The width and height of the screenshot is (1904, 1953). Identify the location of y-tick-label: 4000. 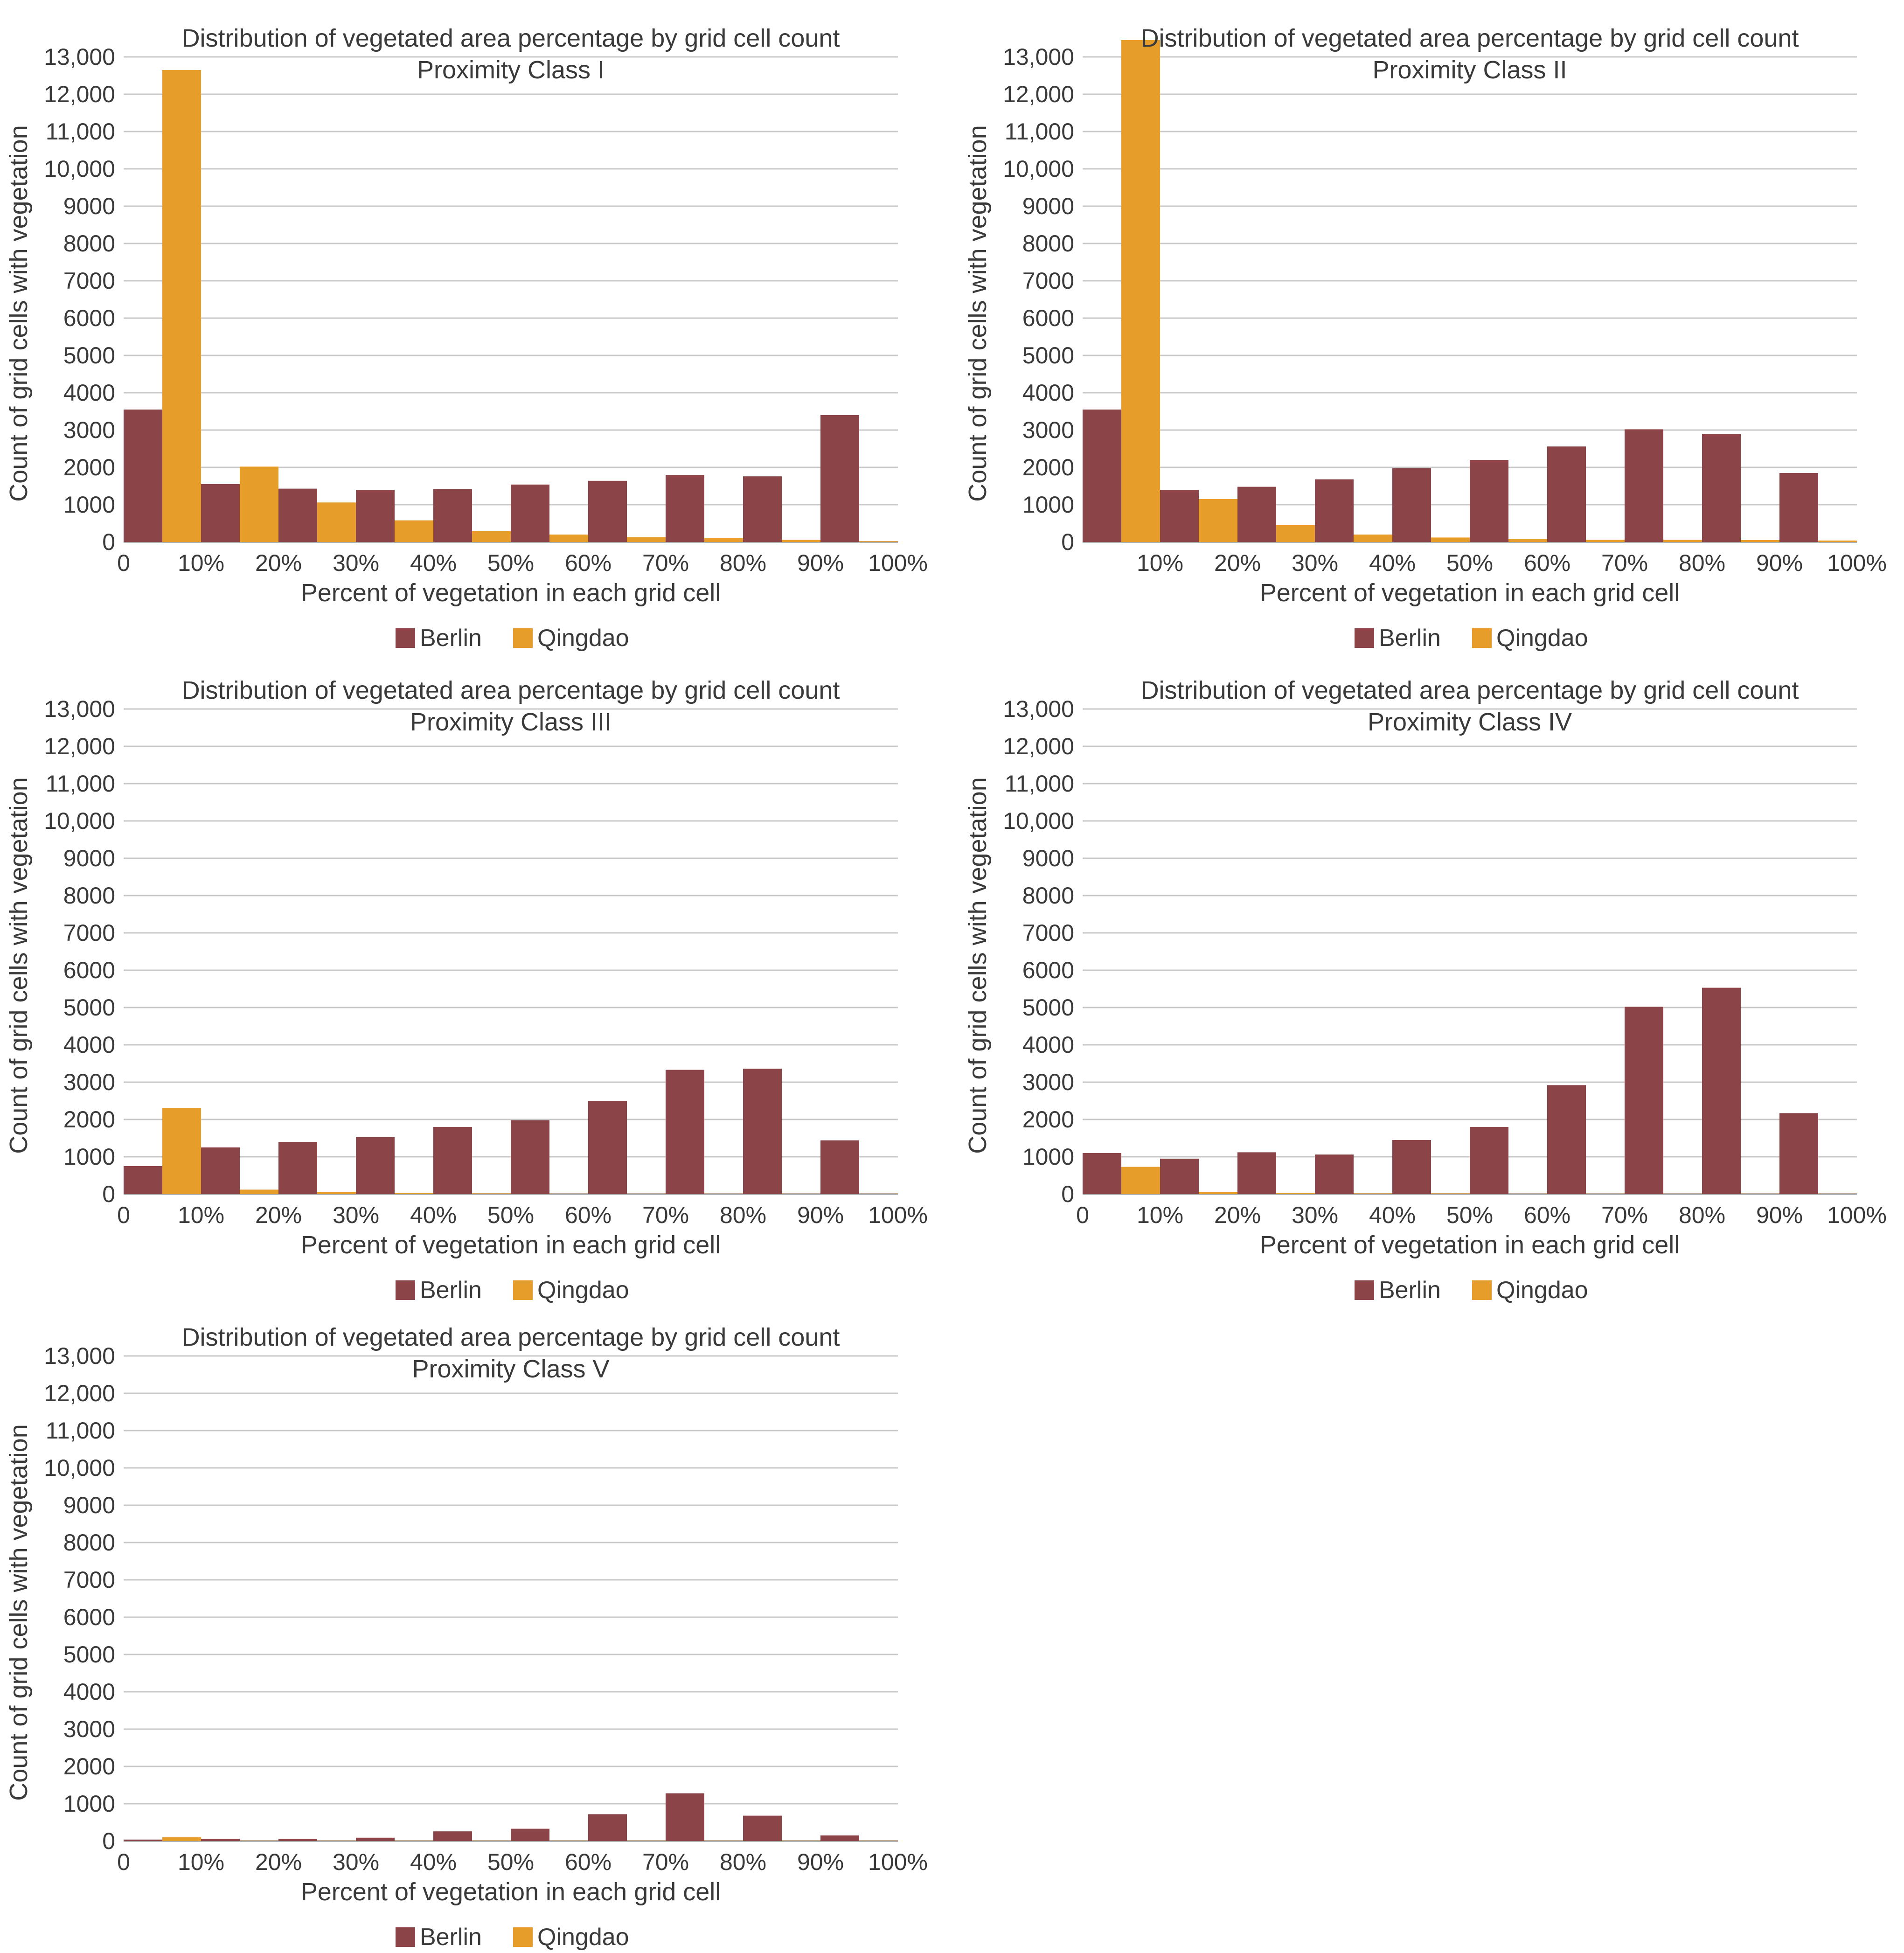
(89, 393).